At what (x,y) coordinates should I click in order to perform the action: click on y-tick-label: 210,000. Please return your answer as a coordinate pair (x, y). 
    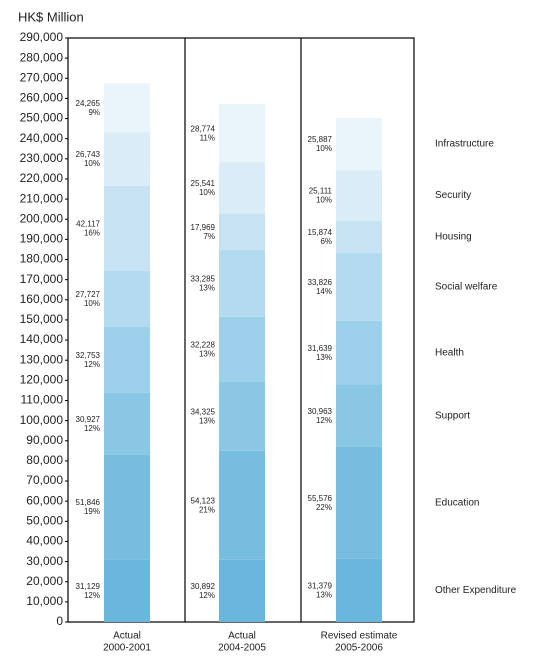
    Looking at the image, I should click on (42, 198).